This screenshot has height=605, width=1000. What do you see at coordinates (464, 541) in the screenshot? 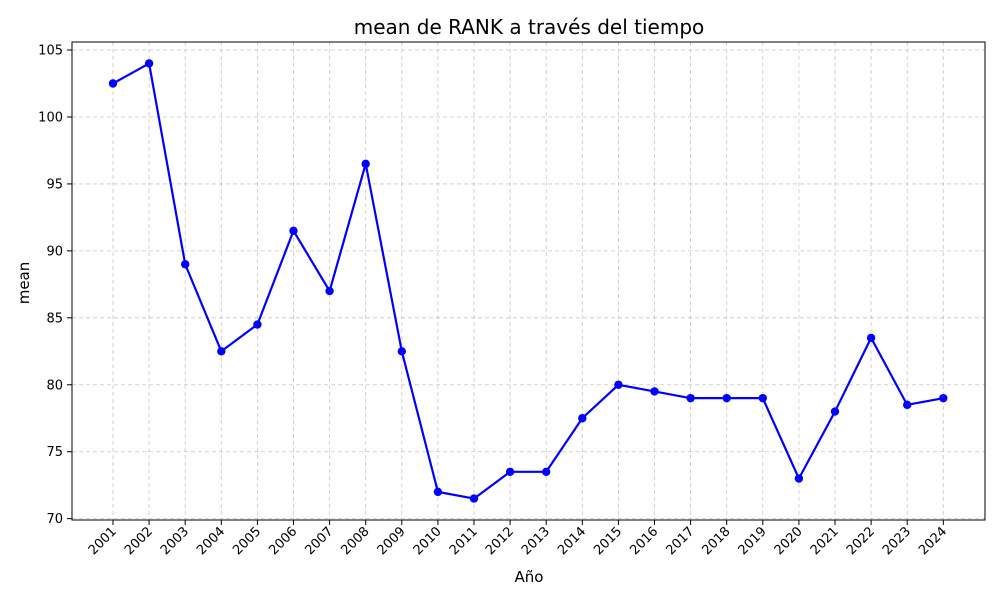
I see `x-tick-label: 2011` at bounding box center [464, 541].